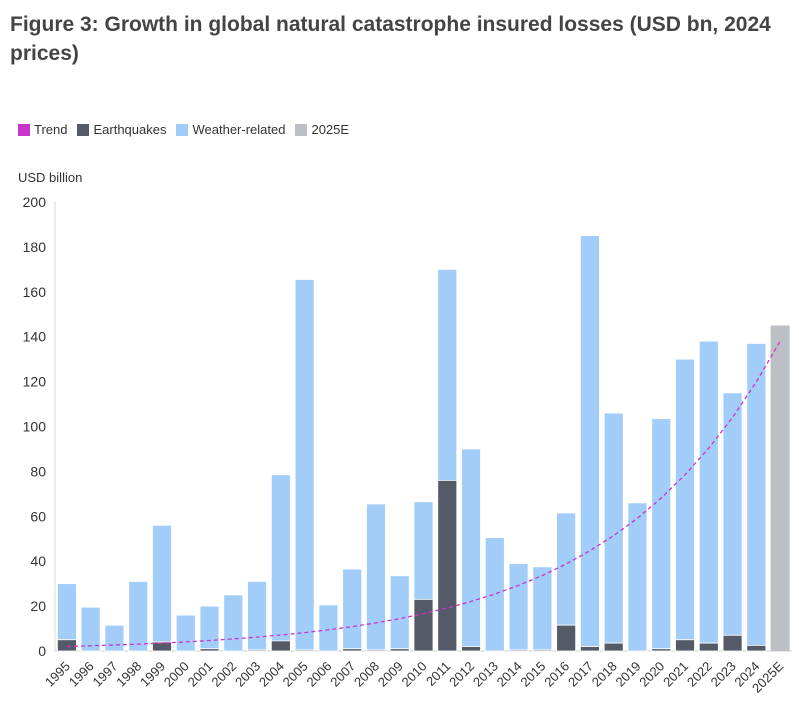 This screenshot has height=707, width=799. What do you see at coordinates (51, 129) in the screenshot?
I see `legend-label-trend: Trend` at bounding box center [51, 129].